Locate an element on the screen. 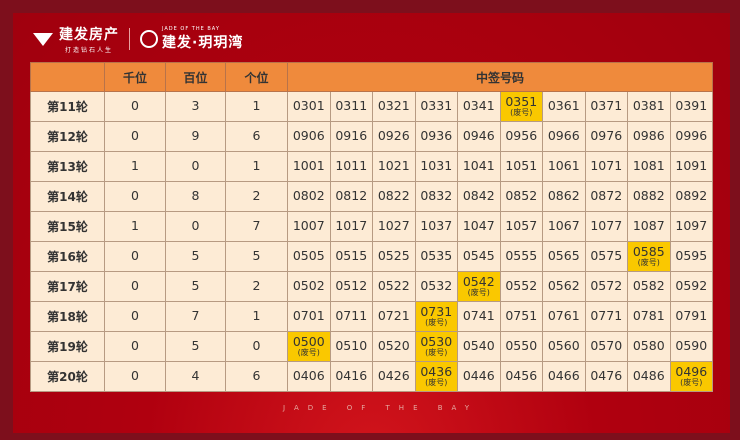 Image resolution: width=740 pixels, height=440 pixels. number-cell: 1061 is located at coordinates (564, 166).